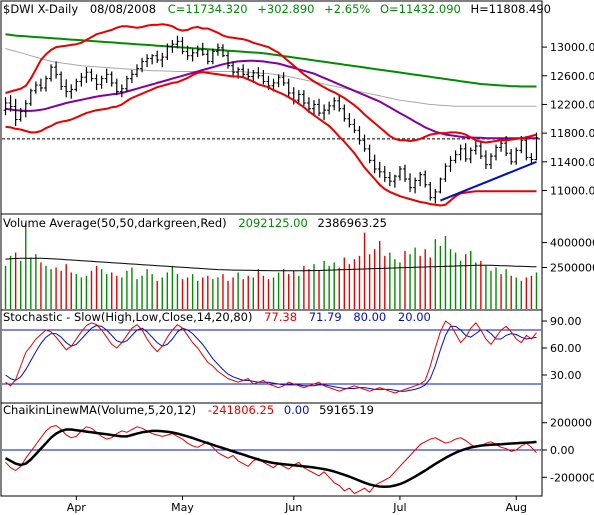 This screenshot has width=594, height=515. I want to click on stochastic-k-line, so click(271, 357).